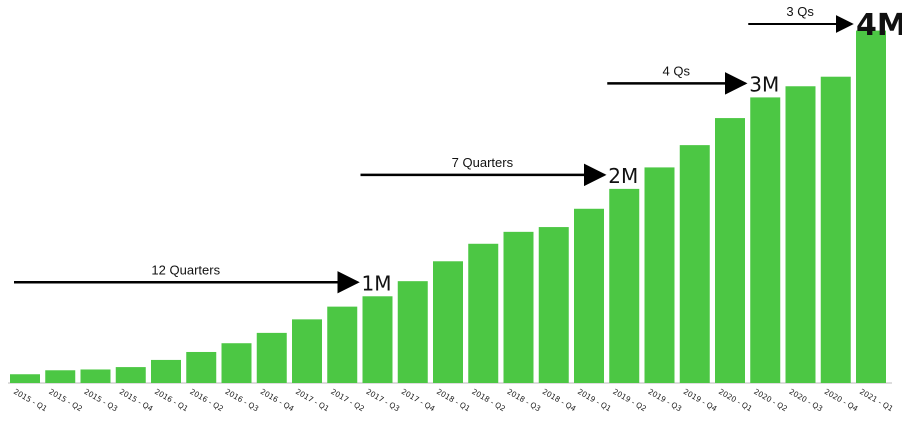 The height and width of the screenshot is (424, 902). I want to click on bar-2020-Q1, so click(730, 250).